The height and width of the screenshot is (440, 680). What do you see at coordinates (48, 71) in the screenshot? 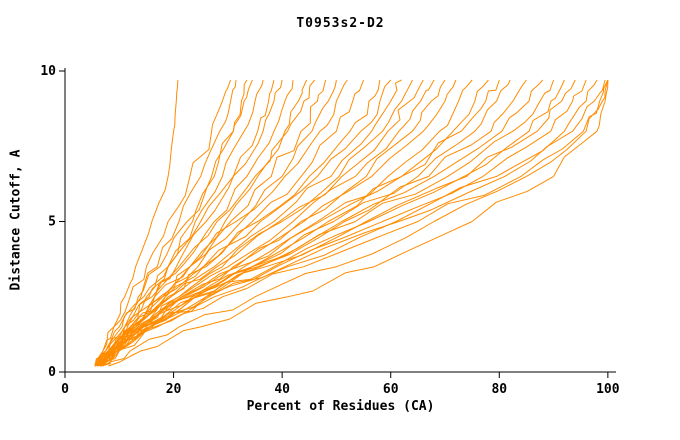
I see `y-tick-label: 10` at bounding box center [48, 71].